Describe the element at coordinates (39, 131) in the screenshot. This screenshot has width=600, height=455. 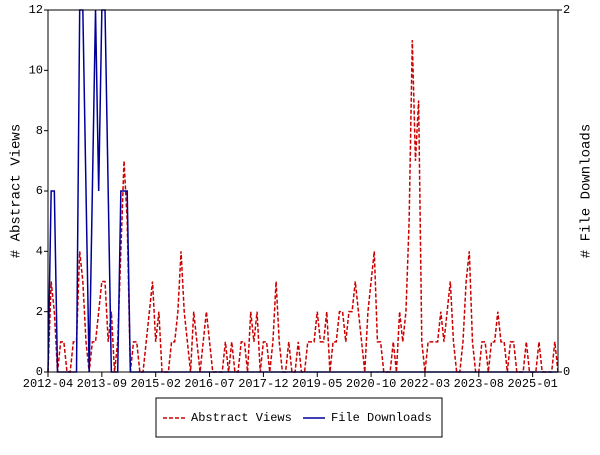
I see `y-tick-label: 8` at that location.